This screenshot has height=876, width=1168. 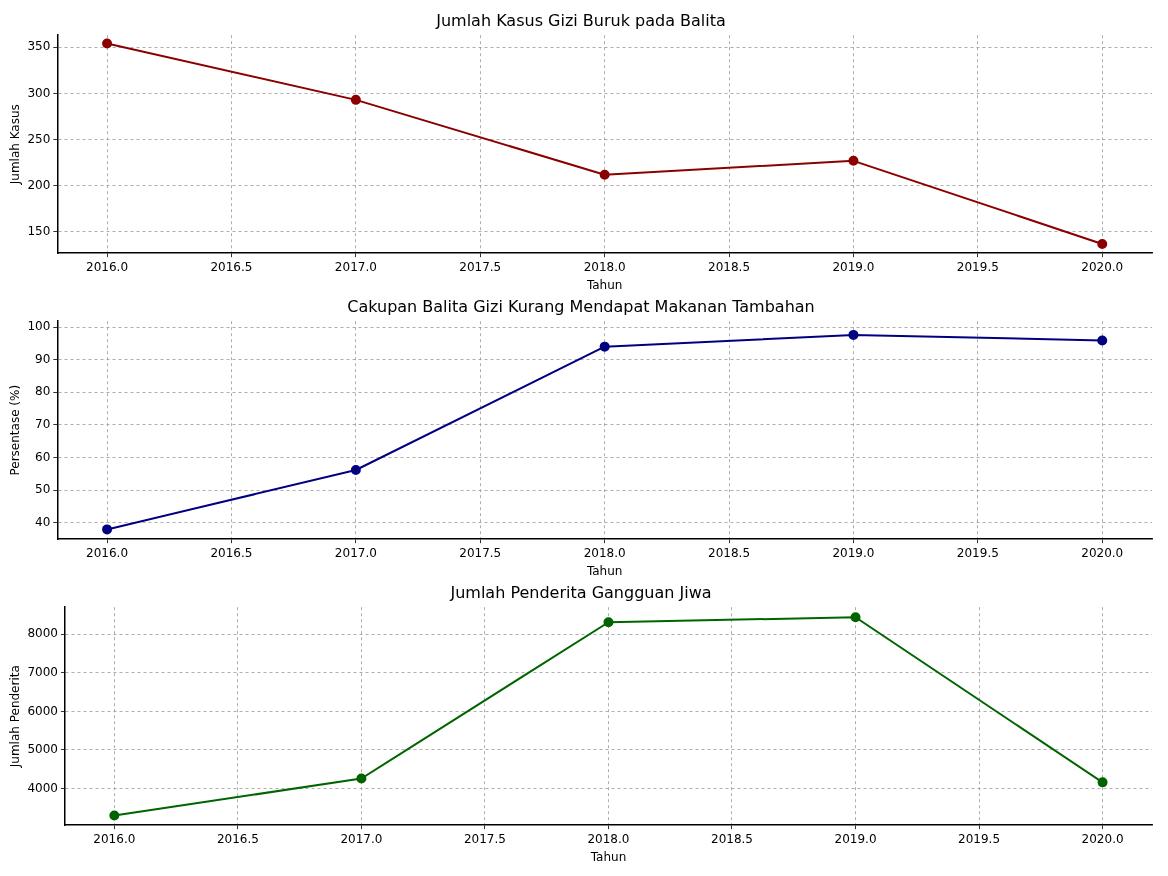 What do you see at coordinates (43, 489) in the screenshot?
I see `y-tick-label: 50` at bounding box center [43, 489].